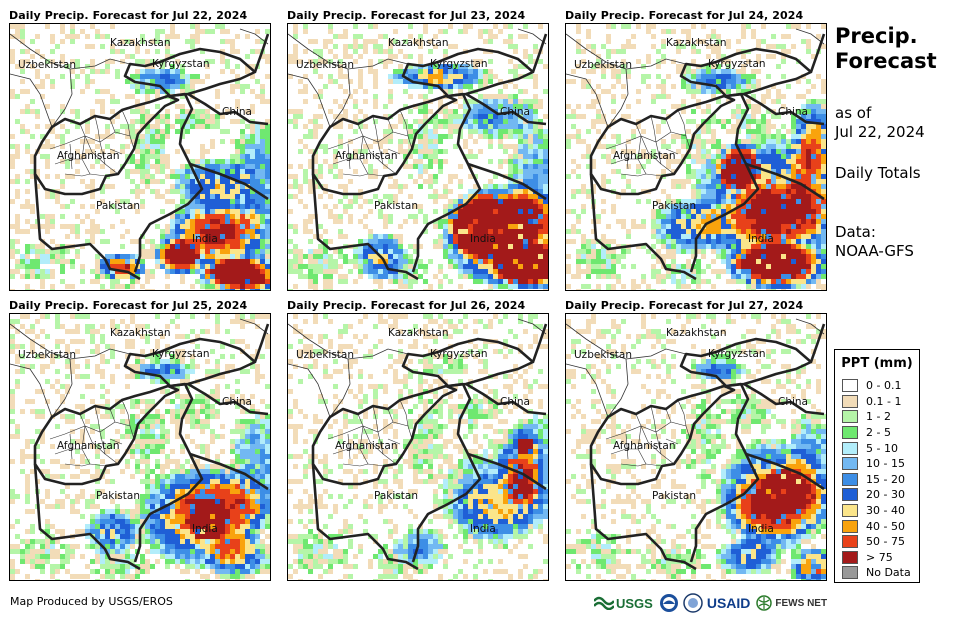 This screenshot has height=619, width=970. Describe the element at coordinates (406, 305) in the screenshot. I see `panel-title: Daily Precip. Forecast for Jul 26, 2024` at that location.